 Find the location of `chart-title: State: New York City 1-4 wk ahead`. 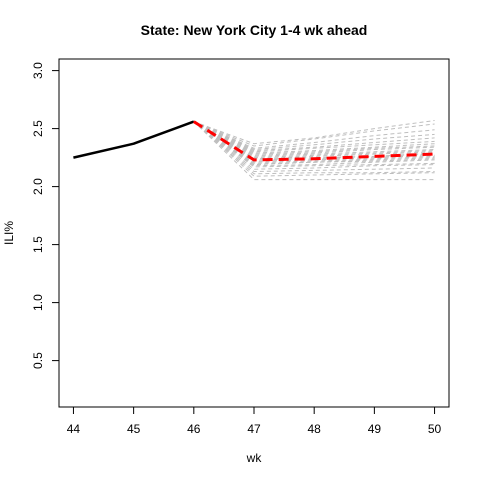

chart-title: State: New York City 1-4 wk ahead is located at coordinates (254, 30).